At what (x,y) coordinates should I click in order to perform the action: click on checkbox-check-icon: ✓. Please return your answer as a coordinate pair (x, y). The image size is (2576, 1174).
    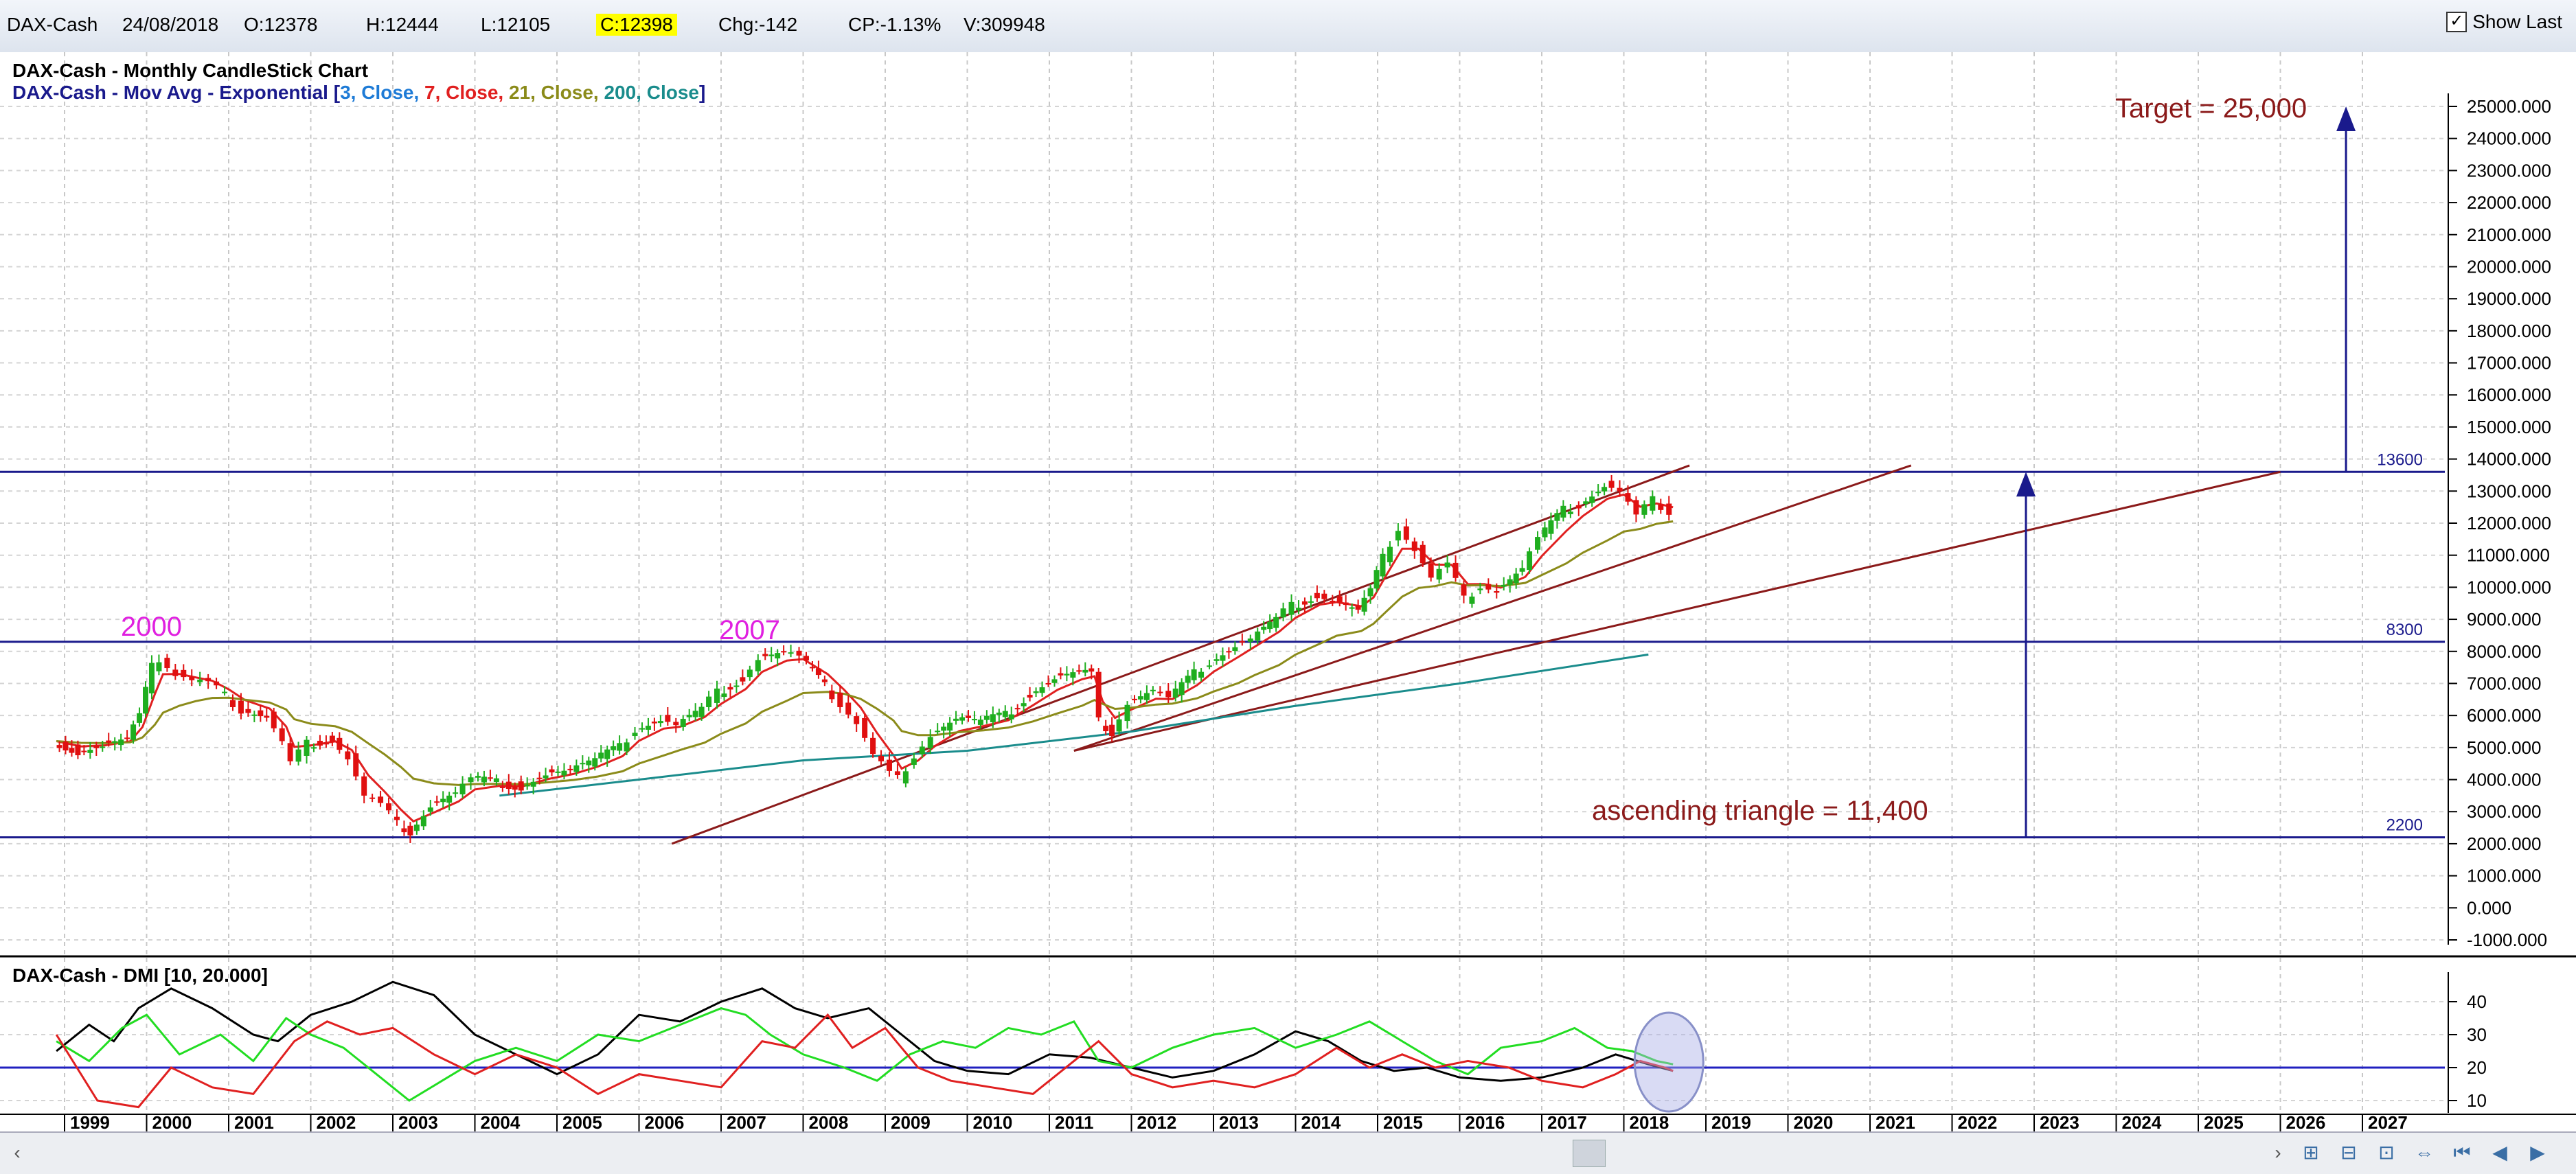
    Looking at the image, I should click on (2456, 21).